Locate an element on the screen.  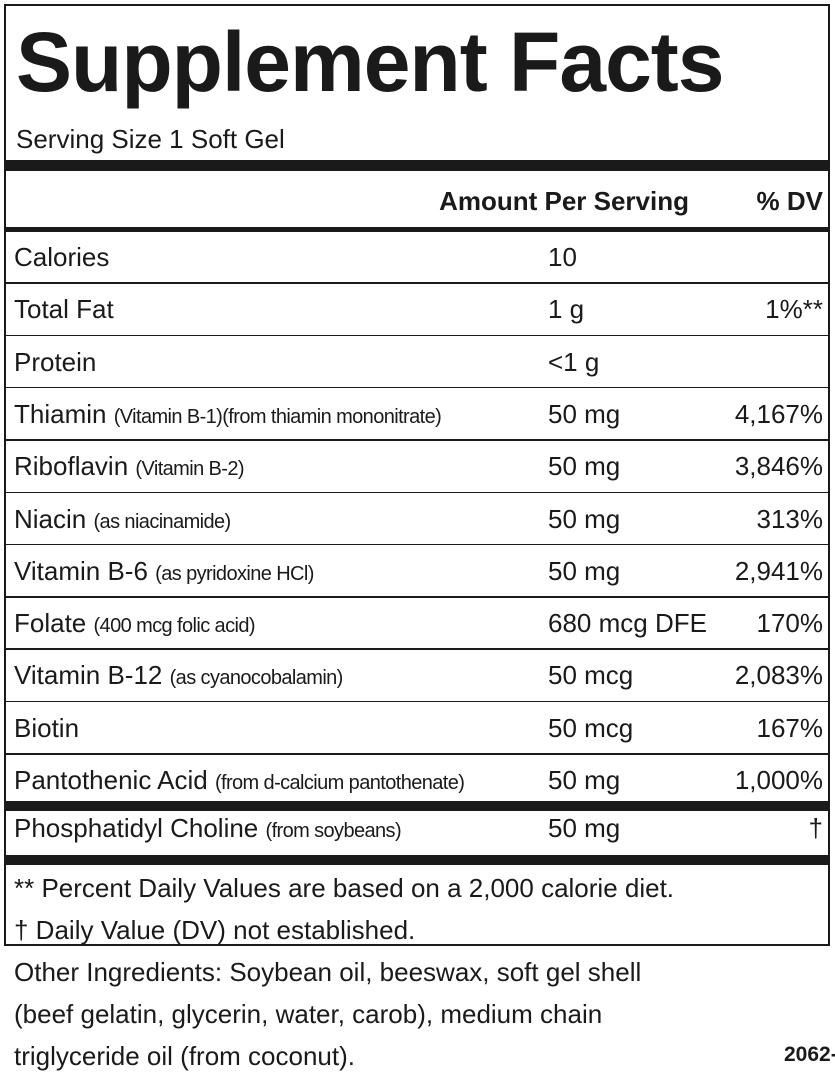
daily-value: 313% is located at coordinates (790, 518).